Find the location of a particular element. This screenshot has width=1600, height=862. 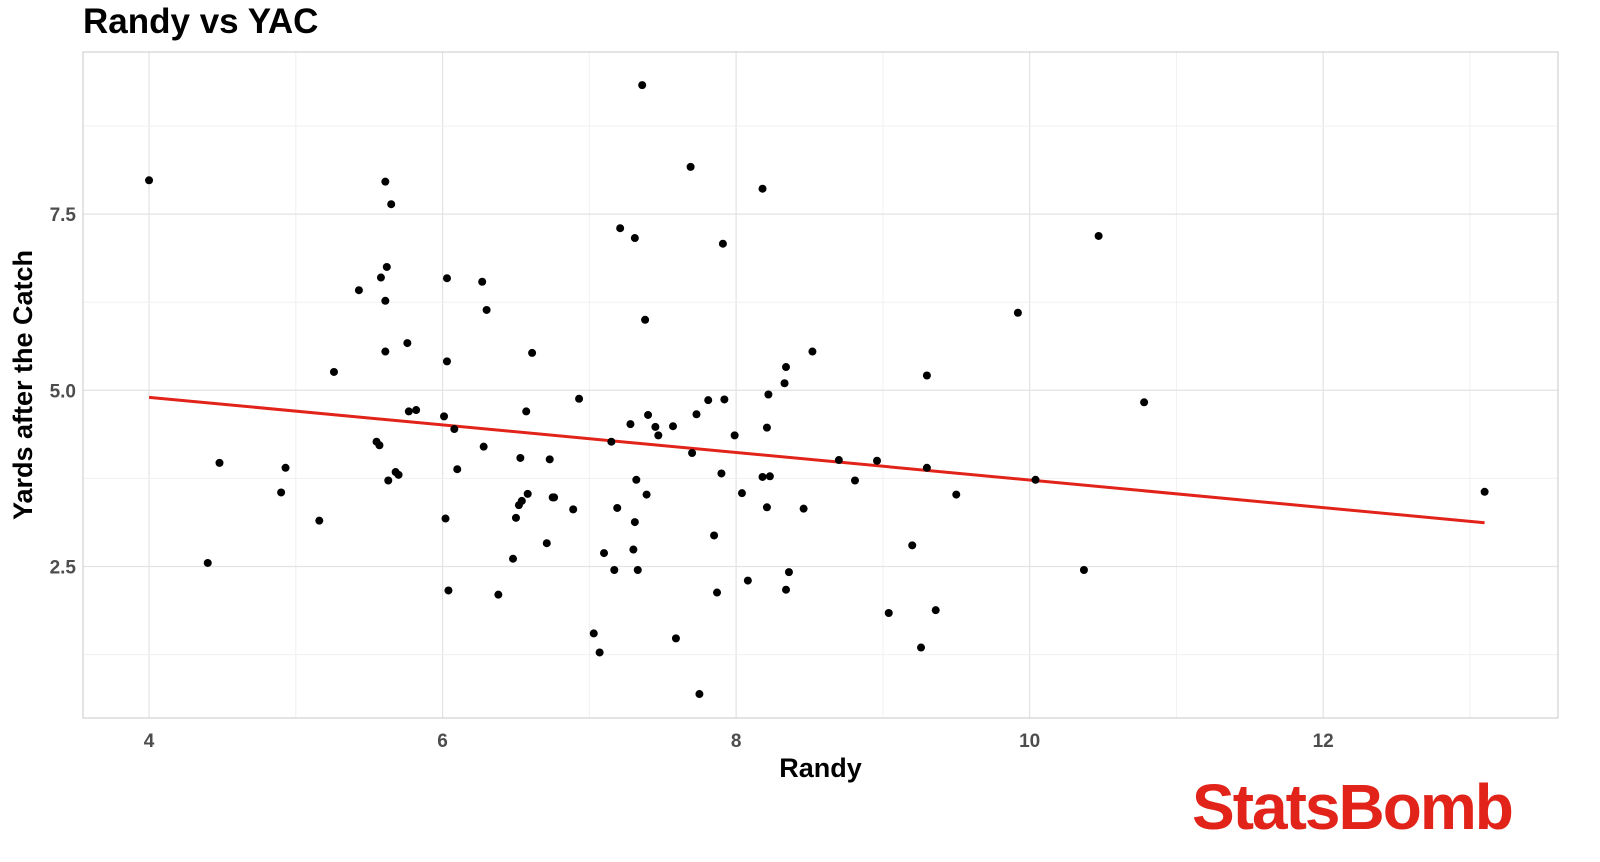

x-tick-label: 4 is located at coordinates (149, 741).